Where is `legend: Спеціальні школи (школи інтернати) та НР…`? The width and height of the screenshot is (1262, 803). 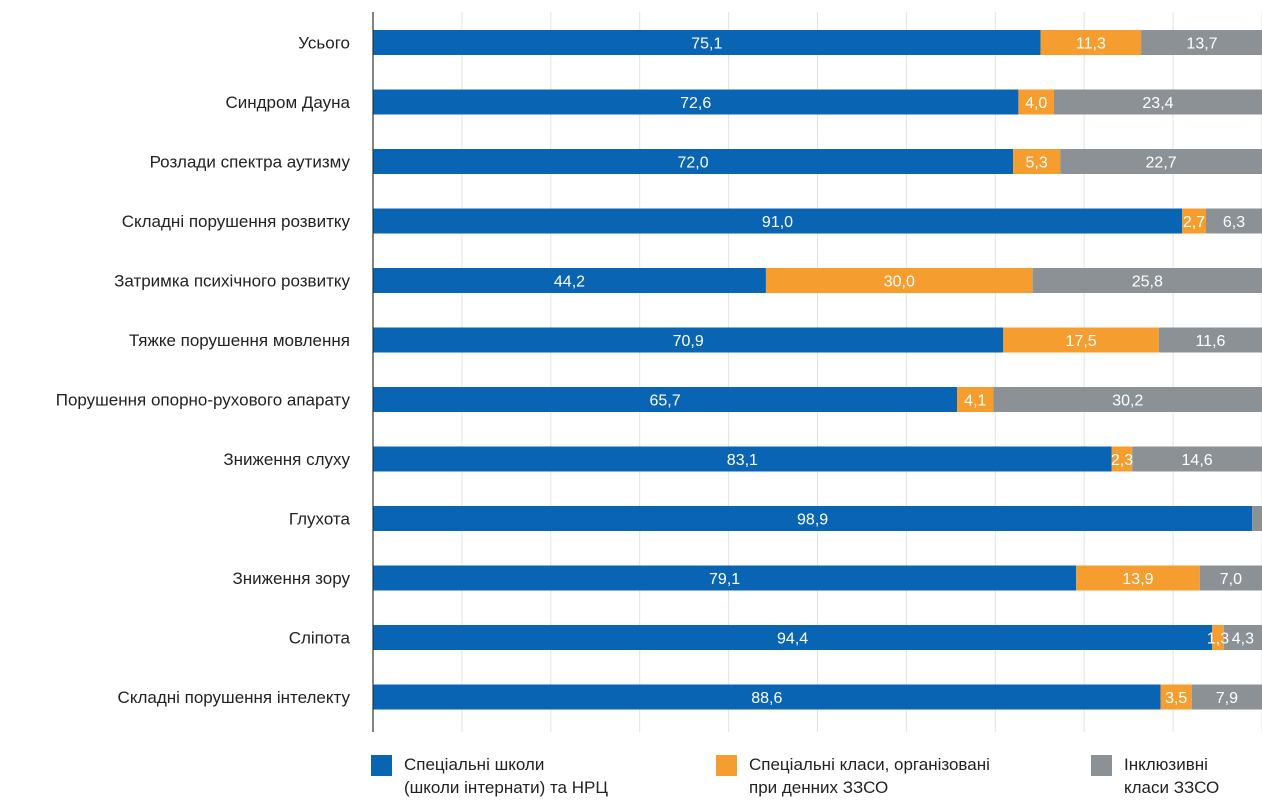 legend: Спеціальні школи (школи інтернати) та НР… is located at coordinates (631, 778).